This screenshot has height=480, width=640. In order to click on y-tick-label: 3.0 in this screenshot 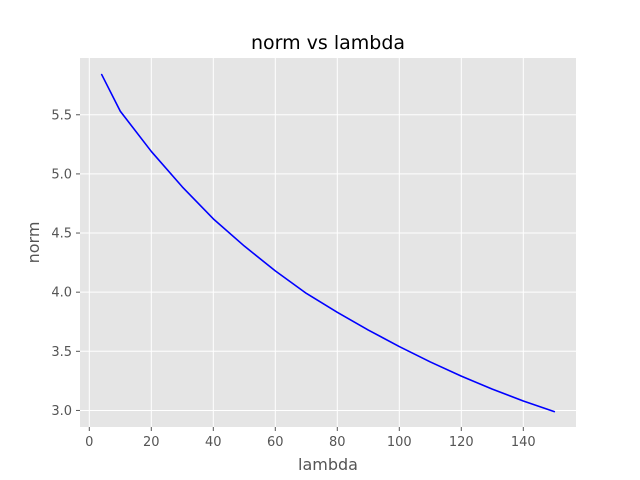, I will do `click(61, 411)`.